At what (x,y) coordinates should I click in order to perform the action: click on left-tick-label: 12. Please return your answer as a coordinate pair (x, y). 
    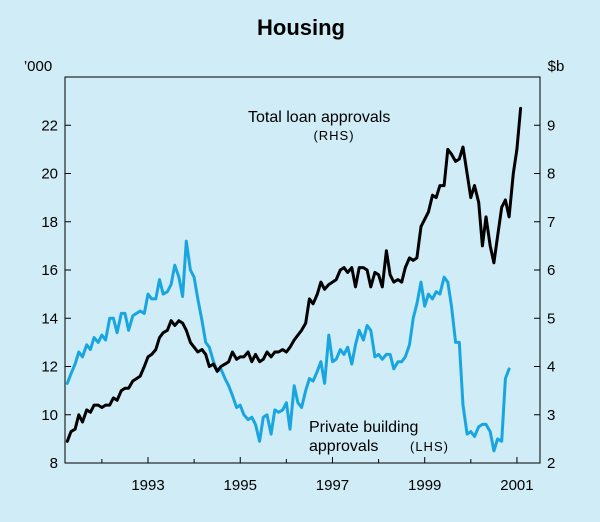
    Looking at the image, I should click on (49, 367).